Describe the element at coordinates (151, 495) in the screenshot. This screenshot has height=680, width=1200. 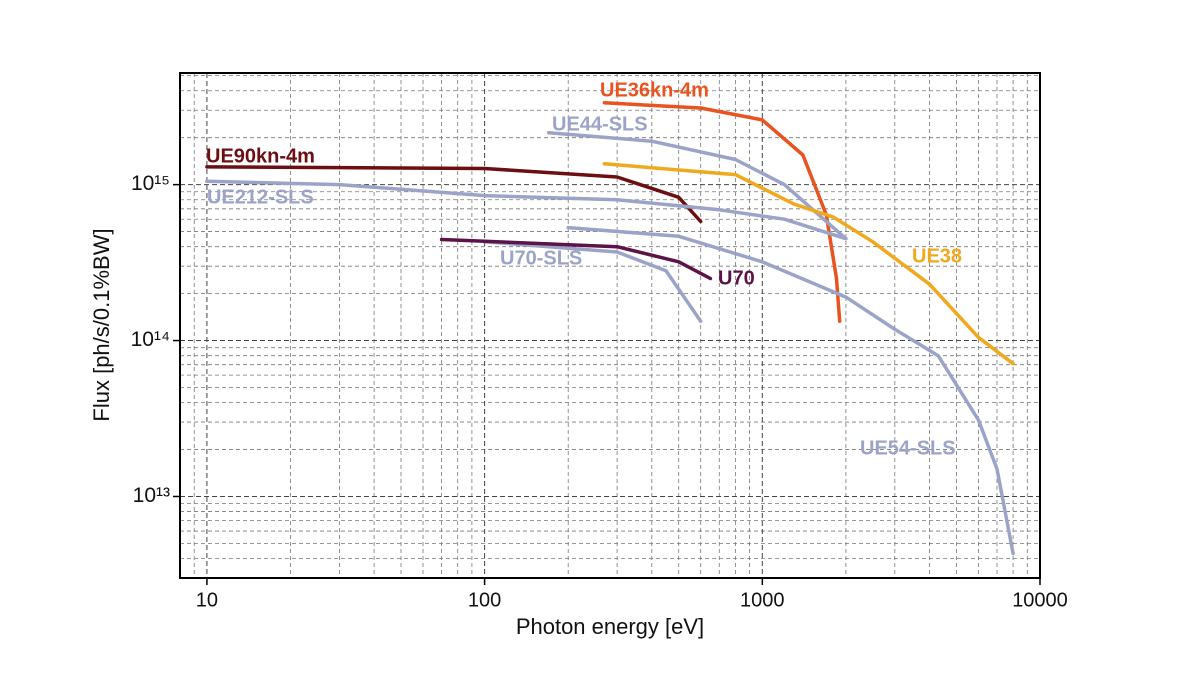
I see `y-tick-label: 10¹³` at that location.